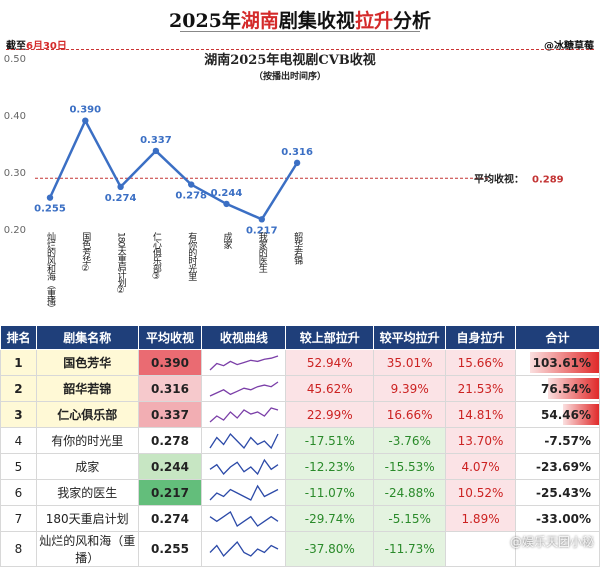 The height and width of the screenshot is (567, 600). Describe the element at coordinates (480, 518) in the screenshot. I see `self-lift-cell: 1.89%` at that location.